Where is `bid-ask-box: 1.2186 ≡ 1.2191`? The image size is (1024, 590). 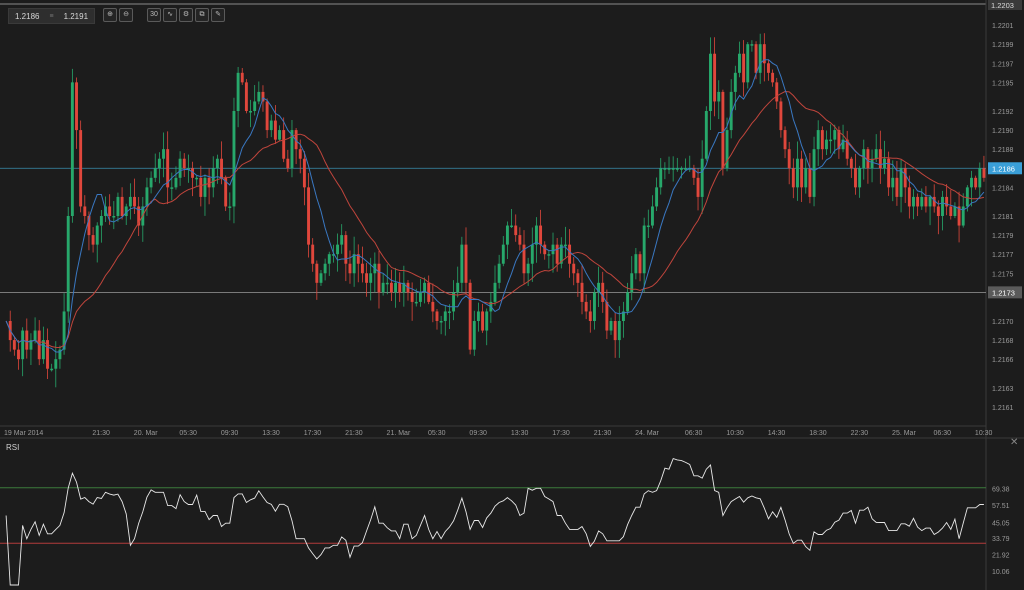 bid-ask-box: 1.2186 ≡ 1.2191 is located at coordinates (52, 16).